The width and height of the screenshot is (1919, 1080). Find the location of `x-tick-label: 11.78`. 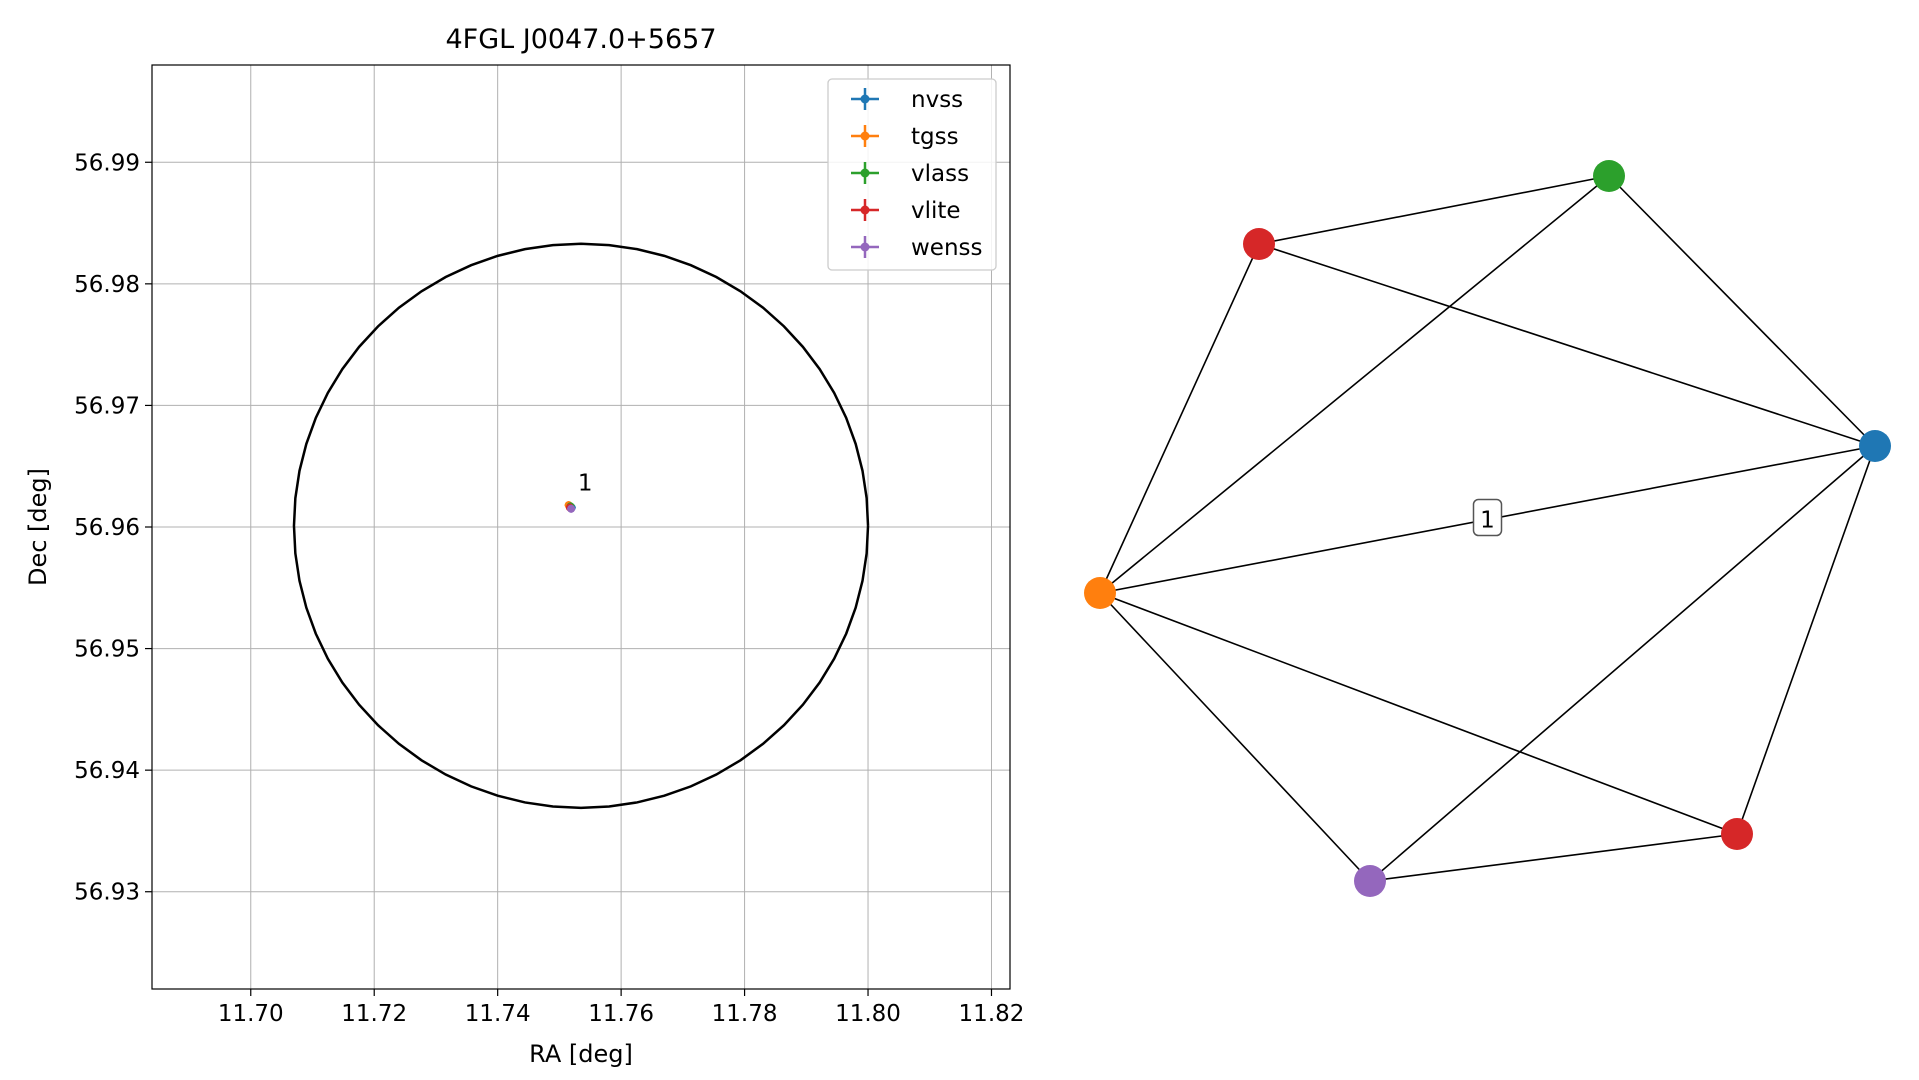

x-tick-label: 11.78 is located at coordinates (745, 1014).